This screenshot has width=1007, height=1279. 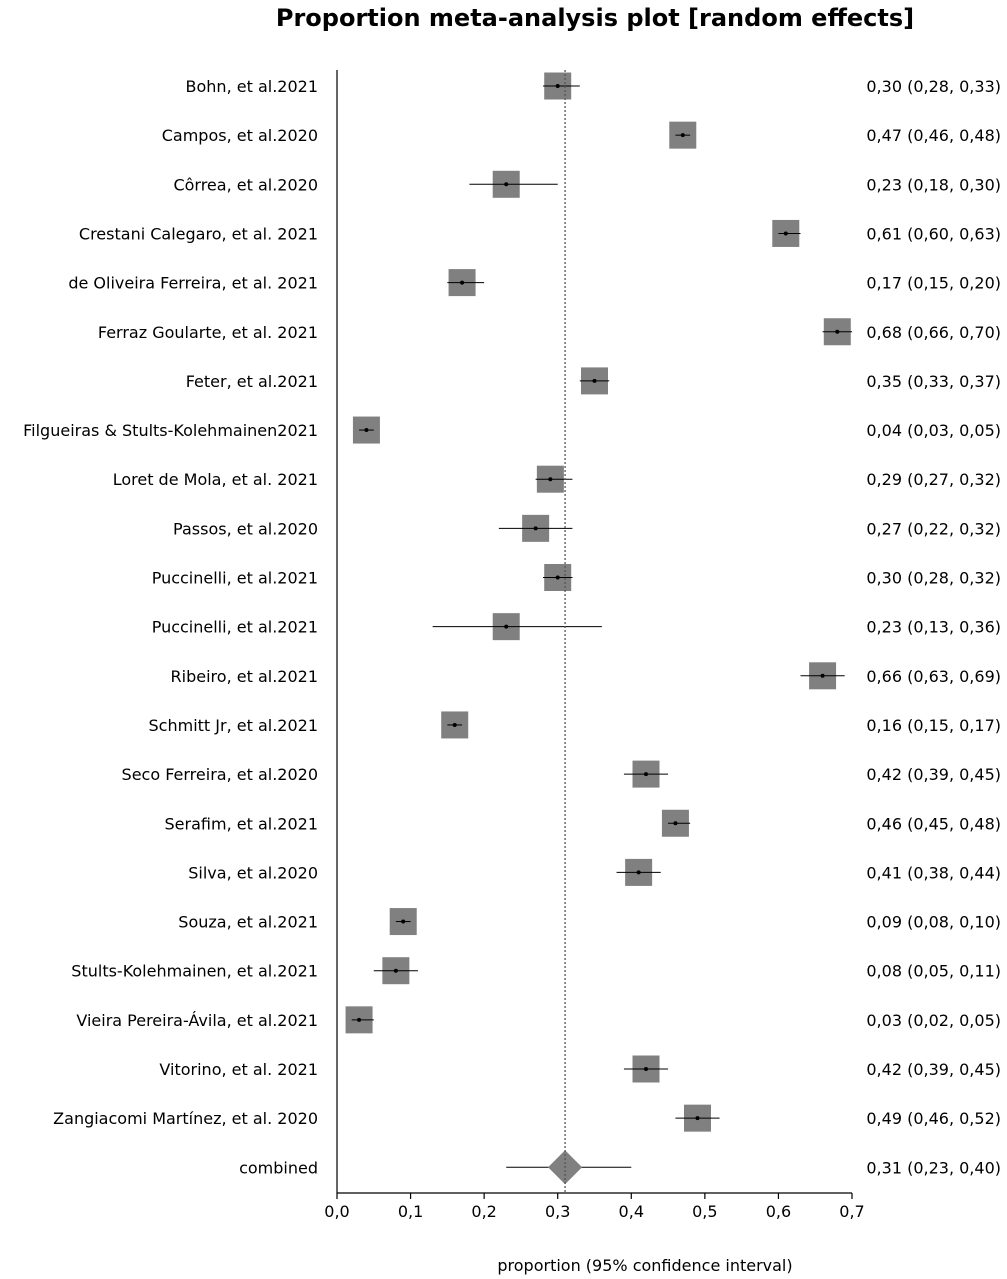 I want to click on study-label: Schmitt Jr, et al.2021, so click(x=233, y=725).